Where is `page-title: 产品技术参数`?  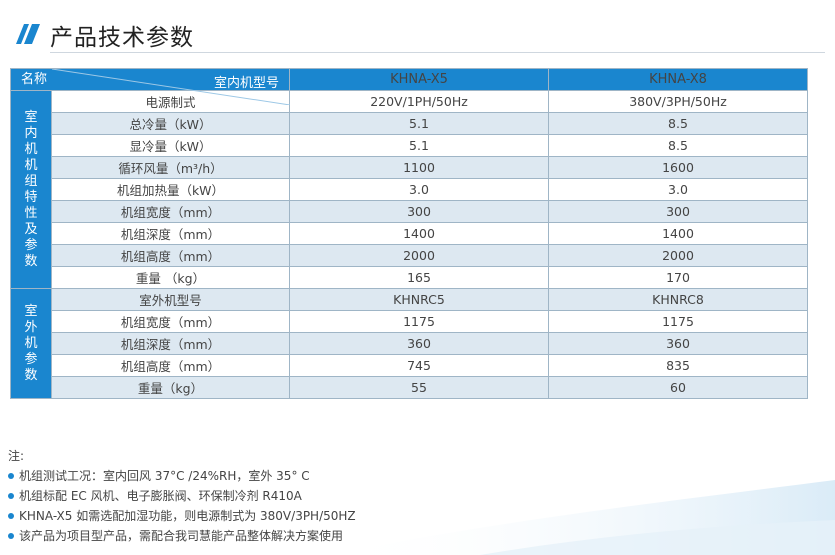 page-title: 产品技术参数 is located at coordinates (122, 38).